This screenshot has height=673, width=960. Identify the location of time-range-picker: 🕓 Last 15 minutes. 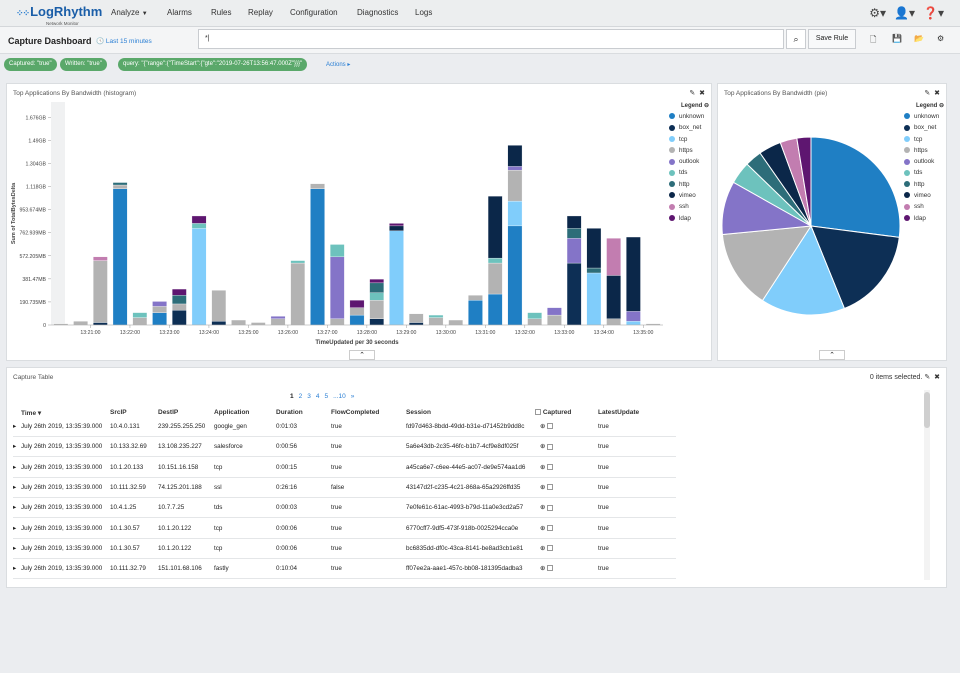
(124, 41).